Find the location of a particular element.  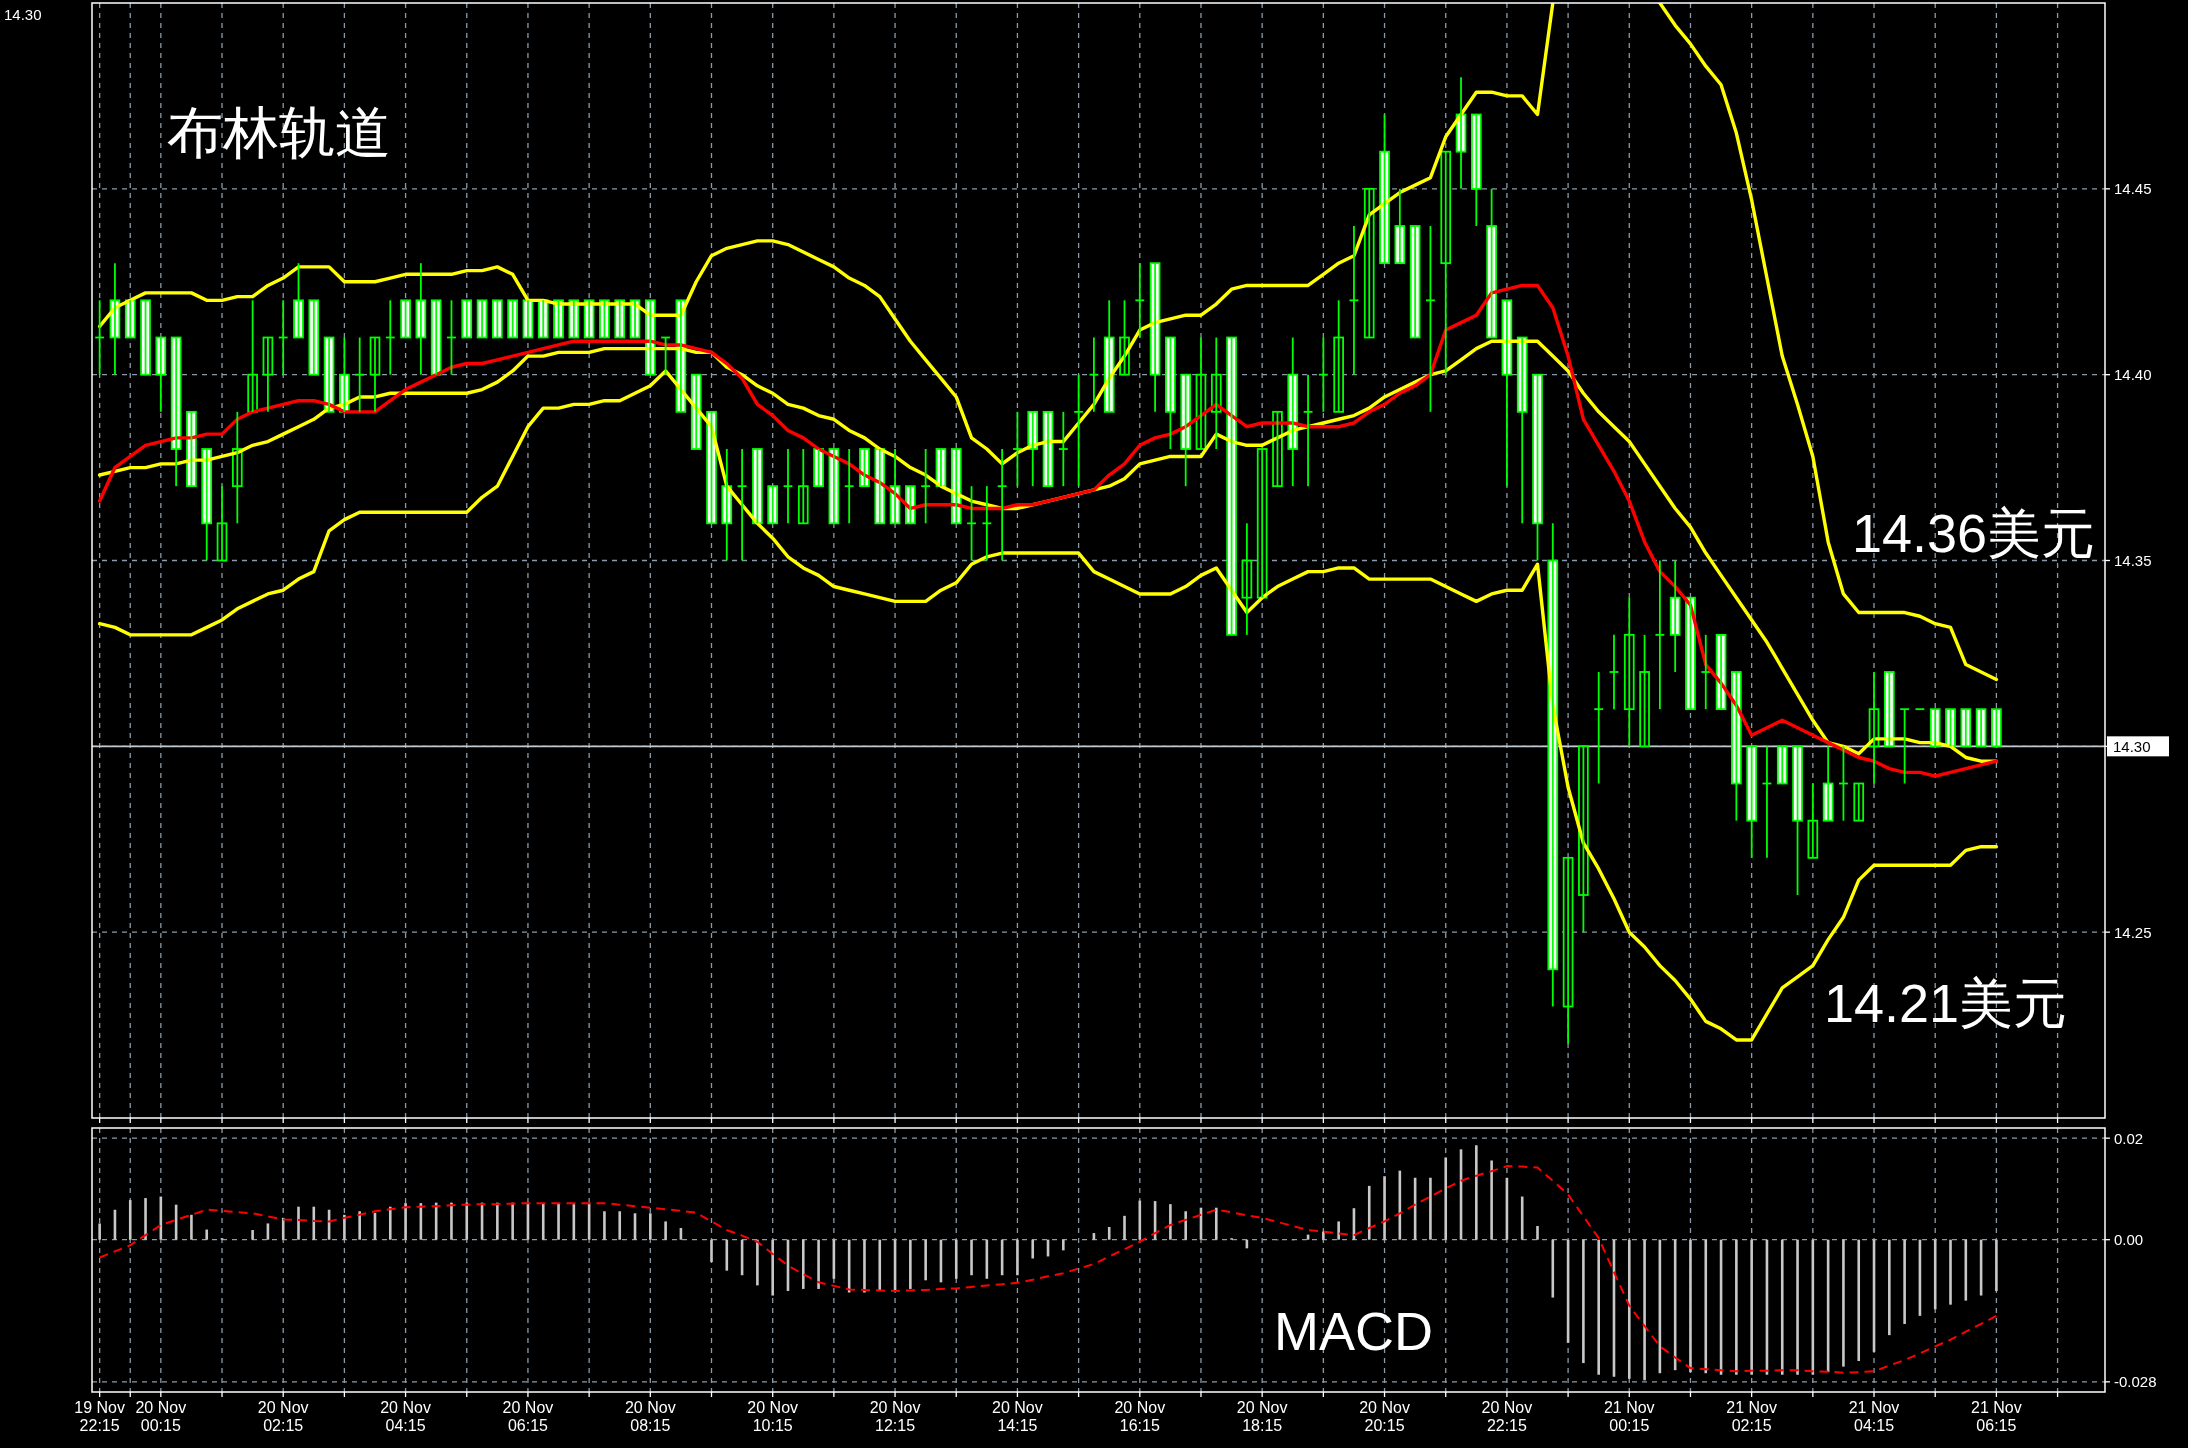

annotation: 布林轨道 is located at coordinates (279, 132).